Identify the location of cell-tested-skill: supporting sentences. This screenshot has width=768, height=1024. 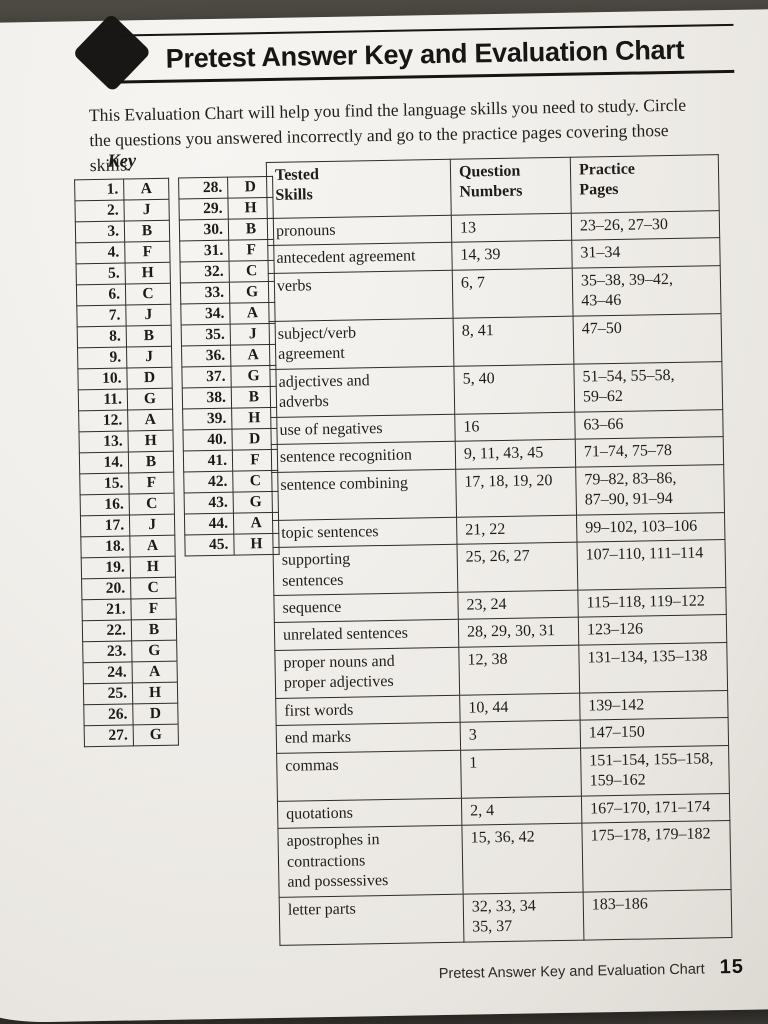
(365, 570).